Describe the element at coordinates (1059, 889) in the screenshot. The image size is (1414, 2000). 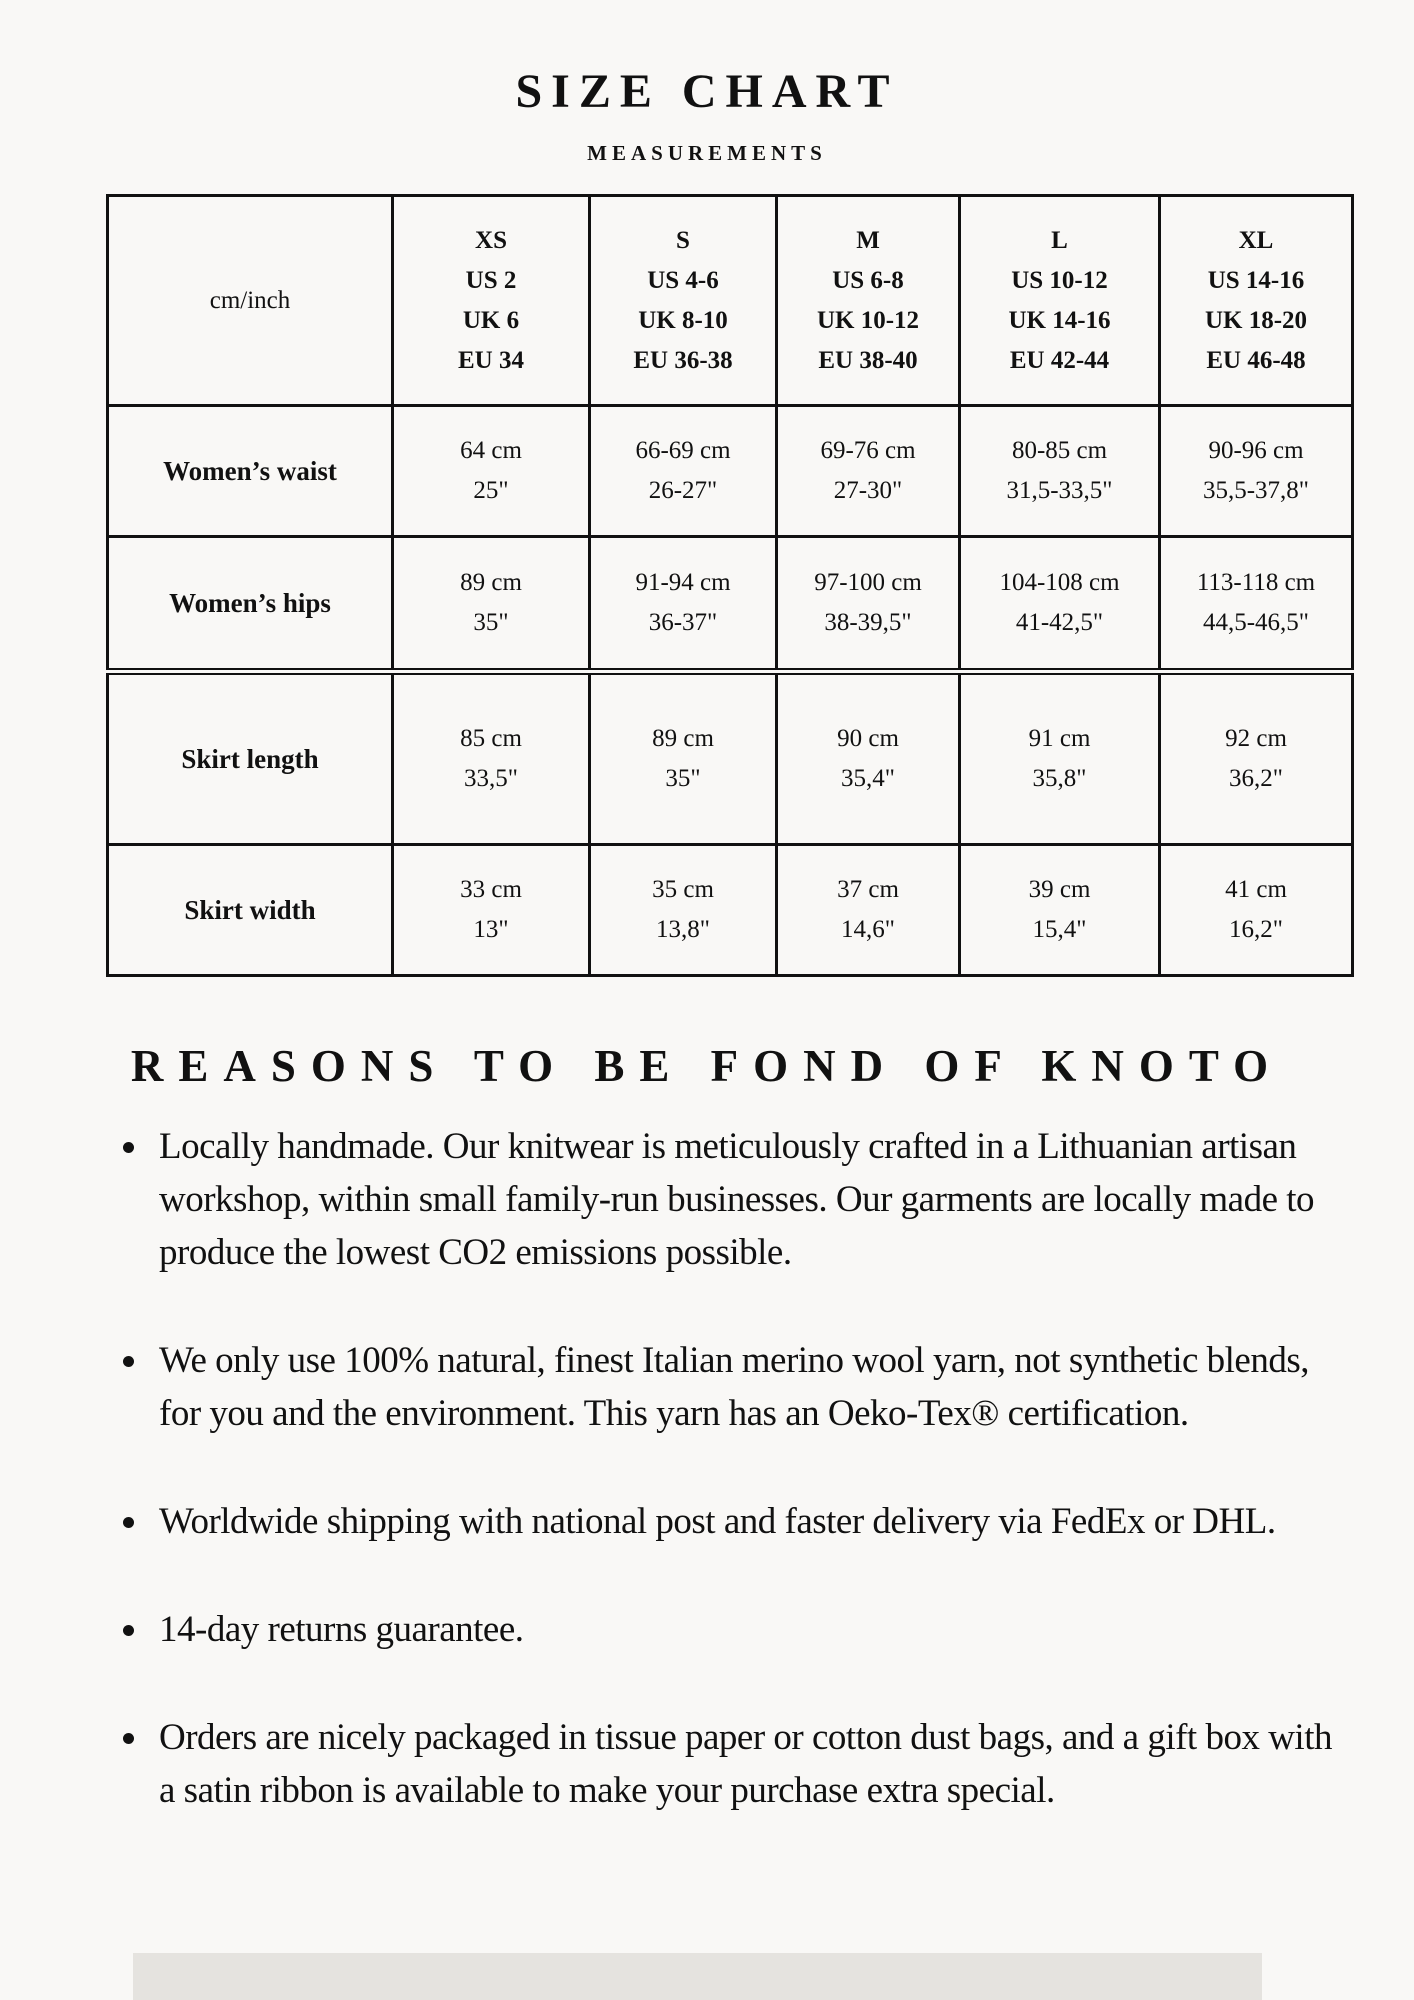
I see `cm-value: 39 cm` at that location.